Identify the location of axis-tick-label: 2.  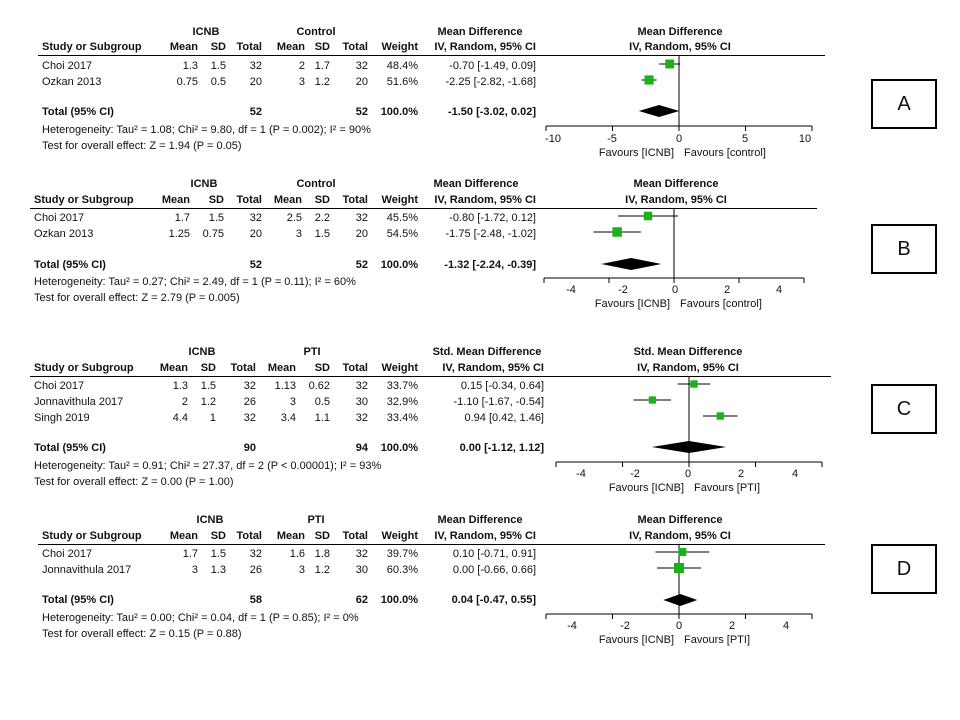
(727, 290).